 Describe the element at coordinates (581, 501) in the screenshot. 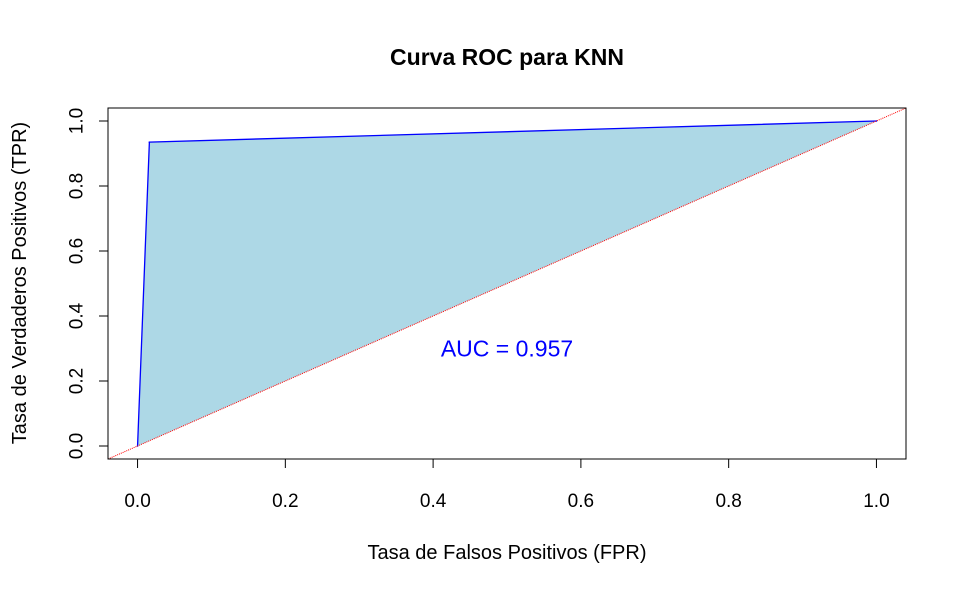

I see `x-tick-label: 0.6` at that location.